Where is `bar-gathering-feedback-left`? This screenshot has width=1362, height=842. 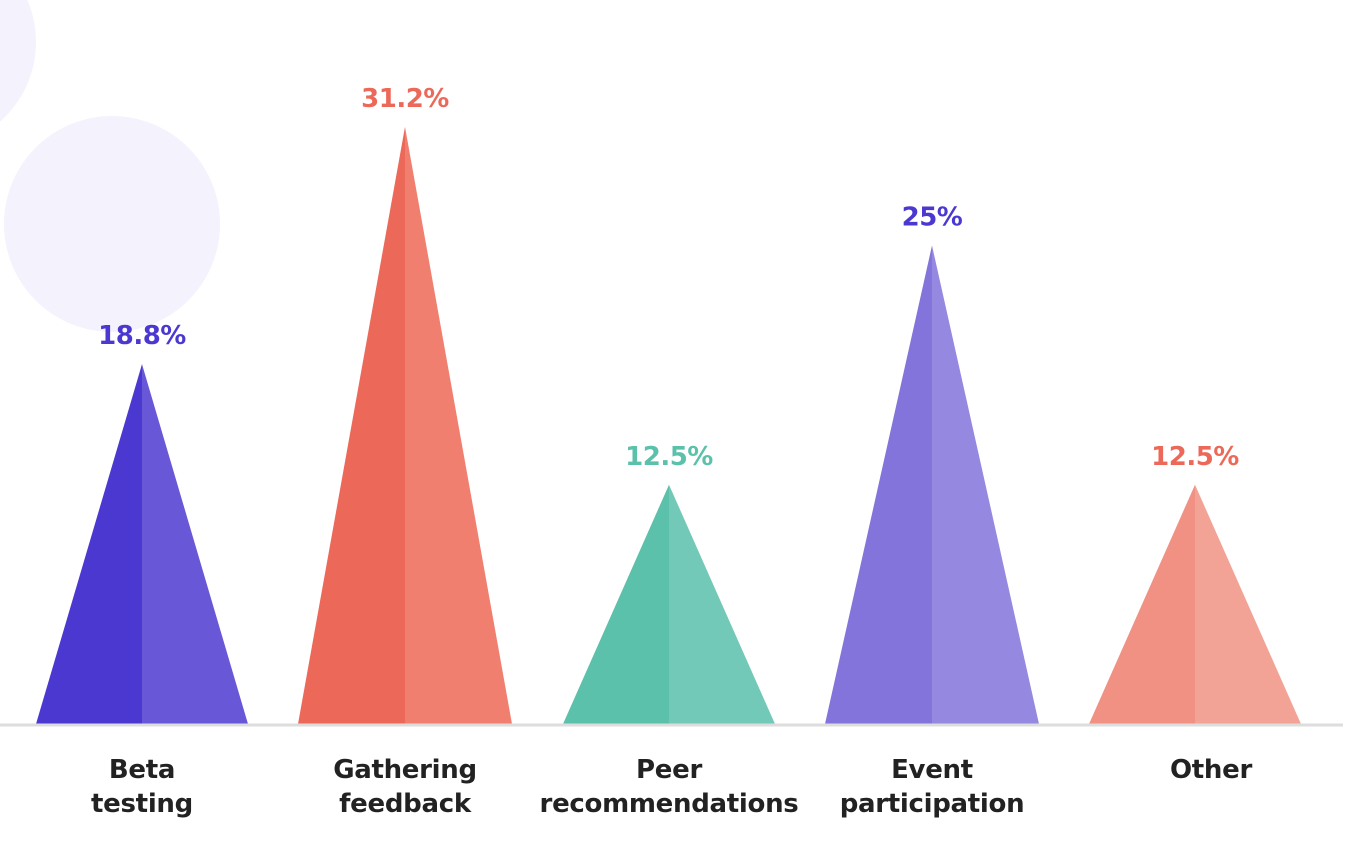
bar-gathering-feedback-left is located at coordinates (351, 425).